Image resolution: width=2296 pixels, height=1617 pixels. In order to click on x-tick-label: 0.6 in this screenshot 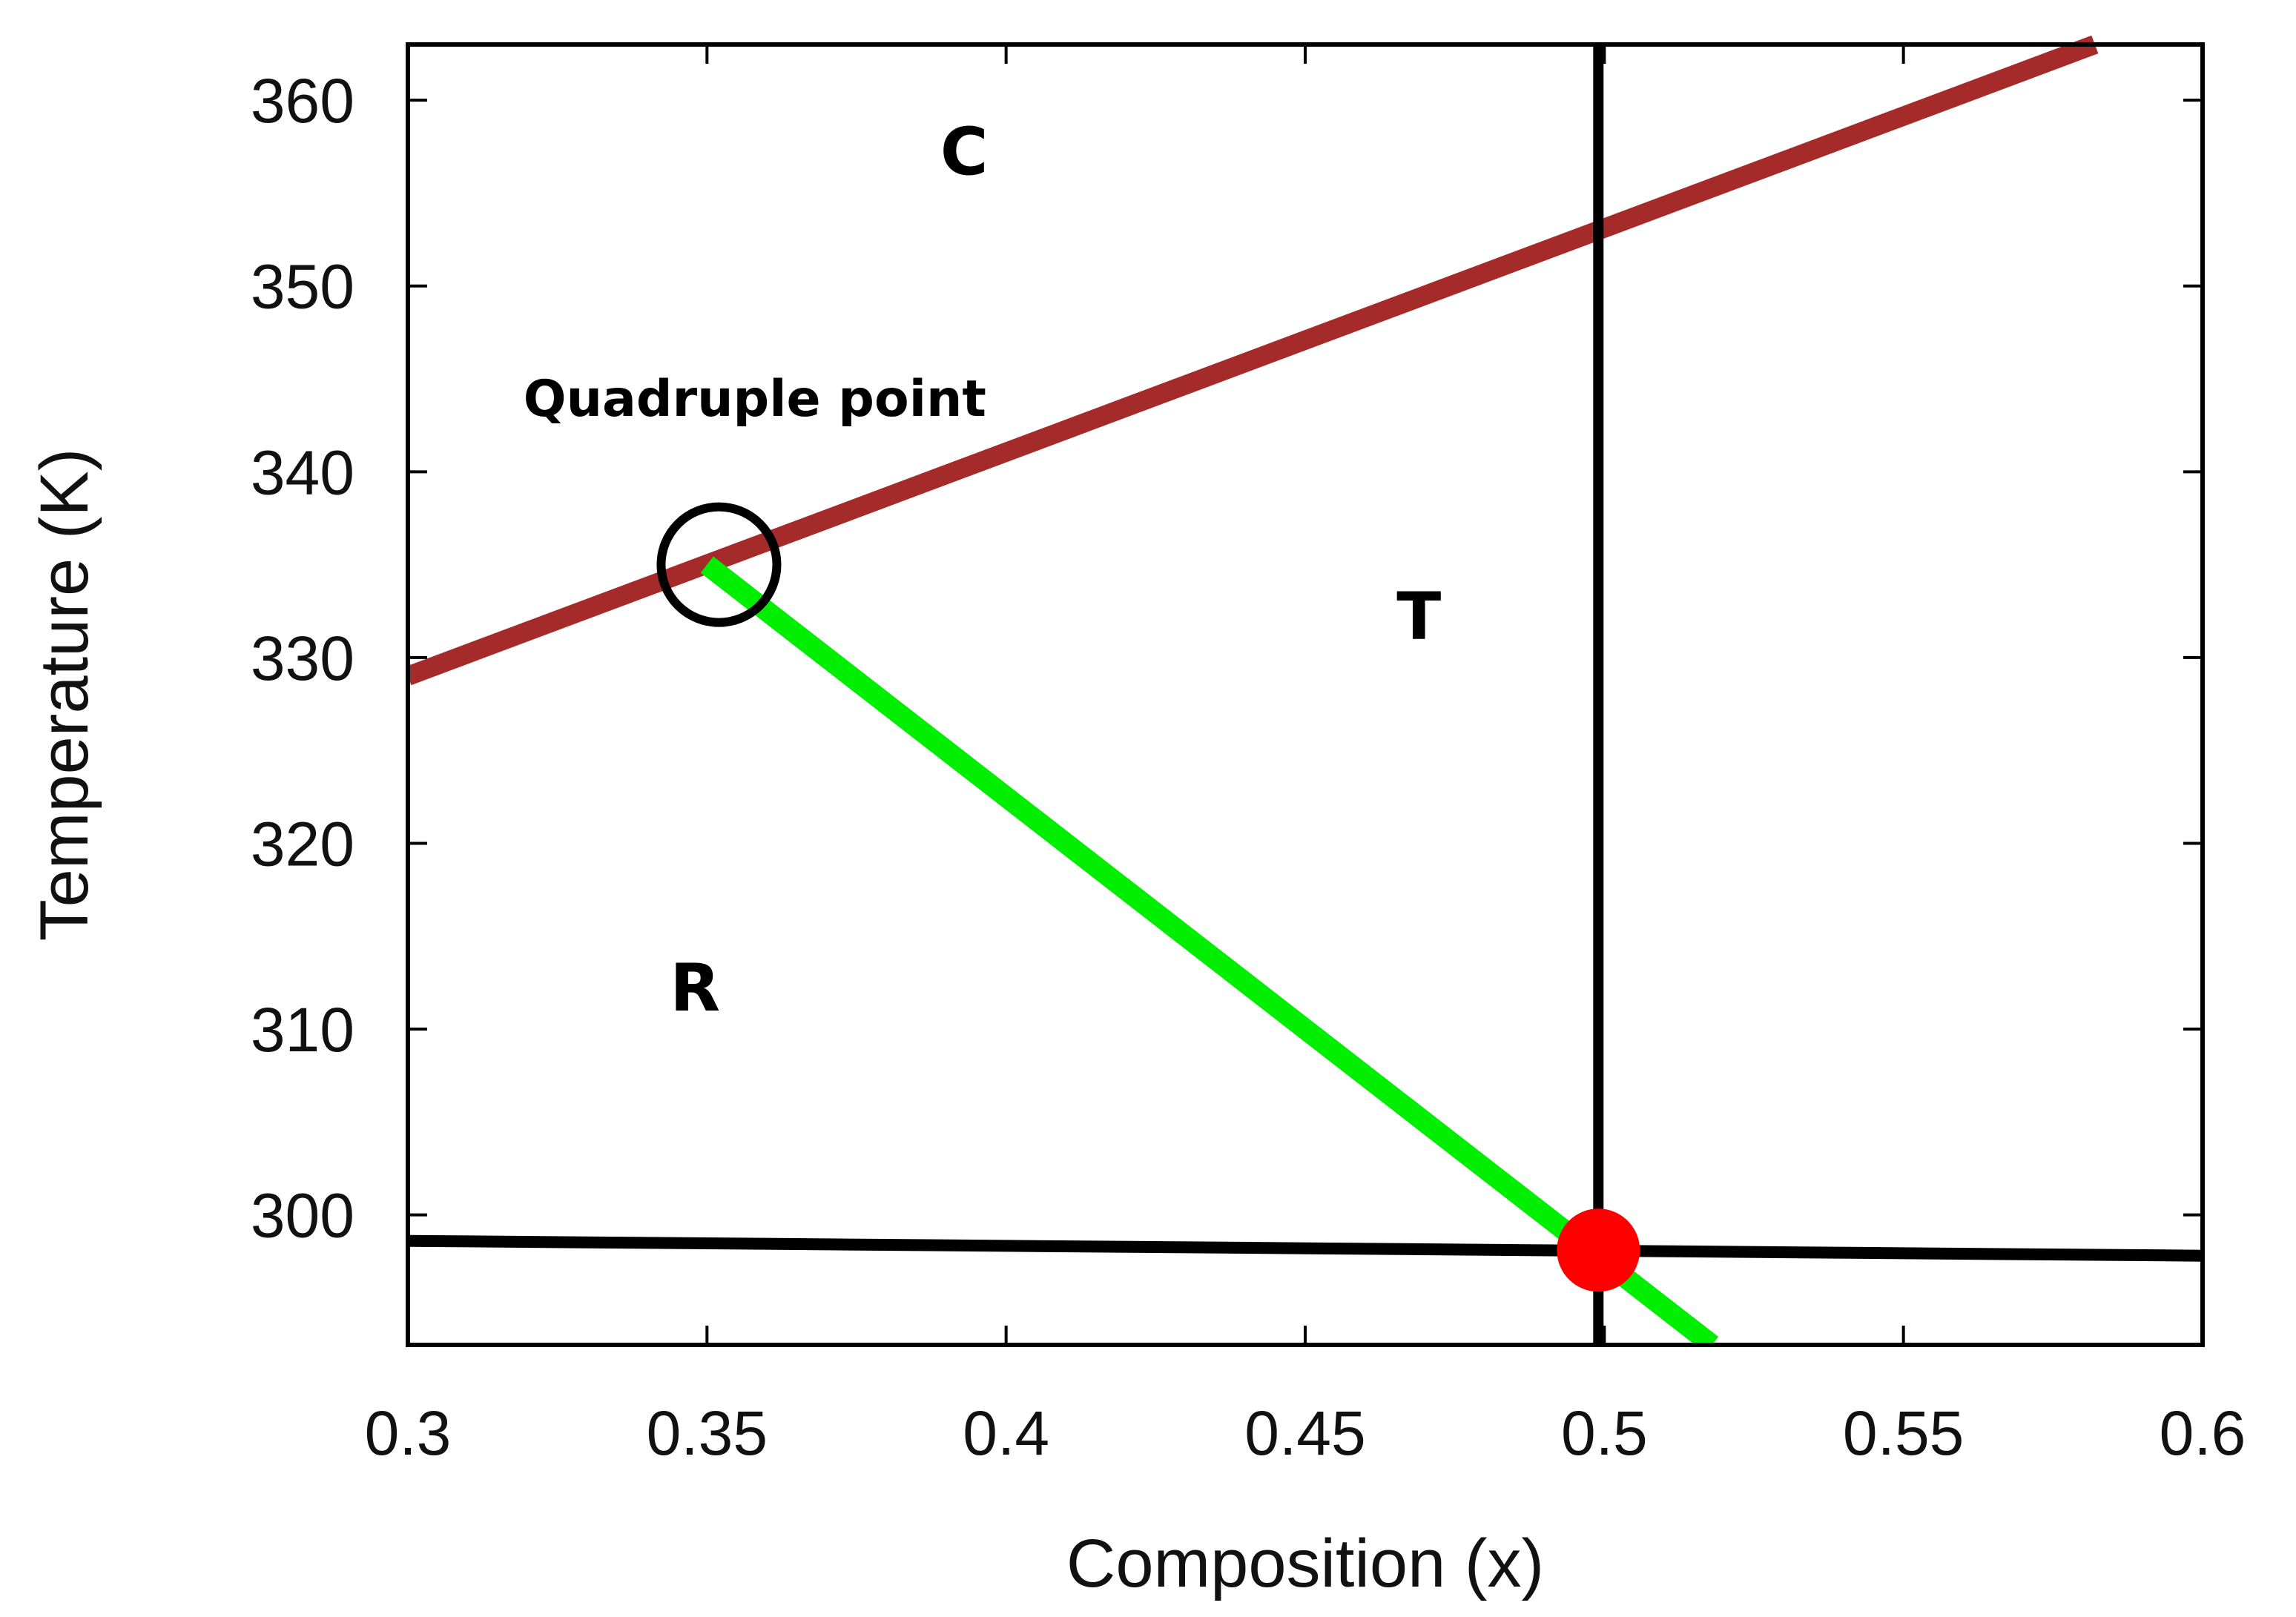, I will do `click(2203, 1433)`.